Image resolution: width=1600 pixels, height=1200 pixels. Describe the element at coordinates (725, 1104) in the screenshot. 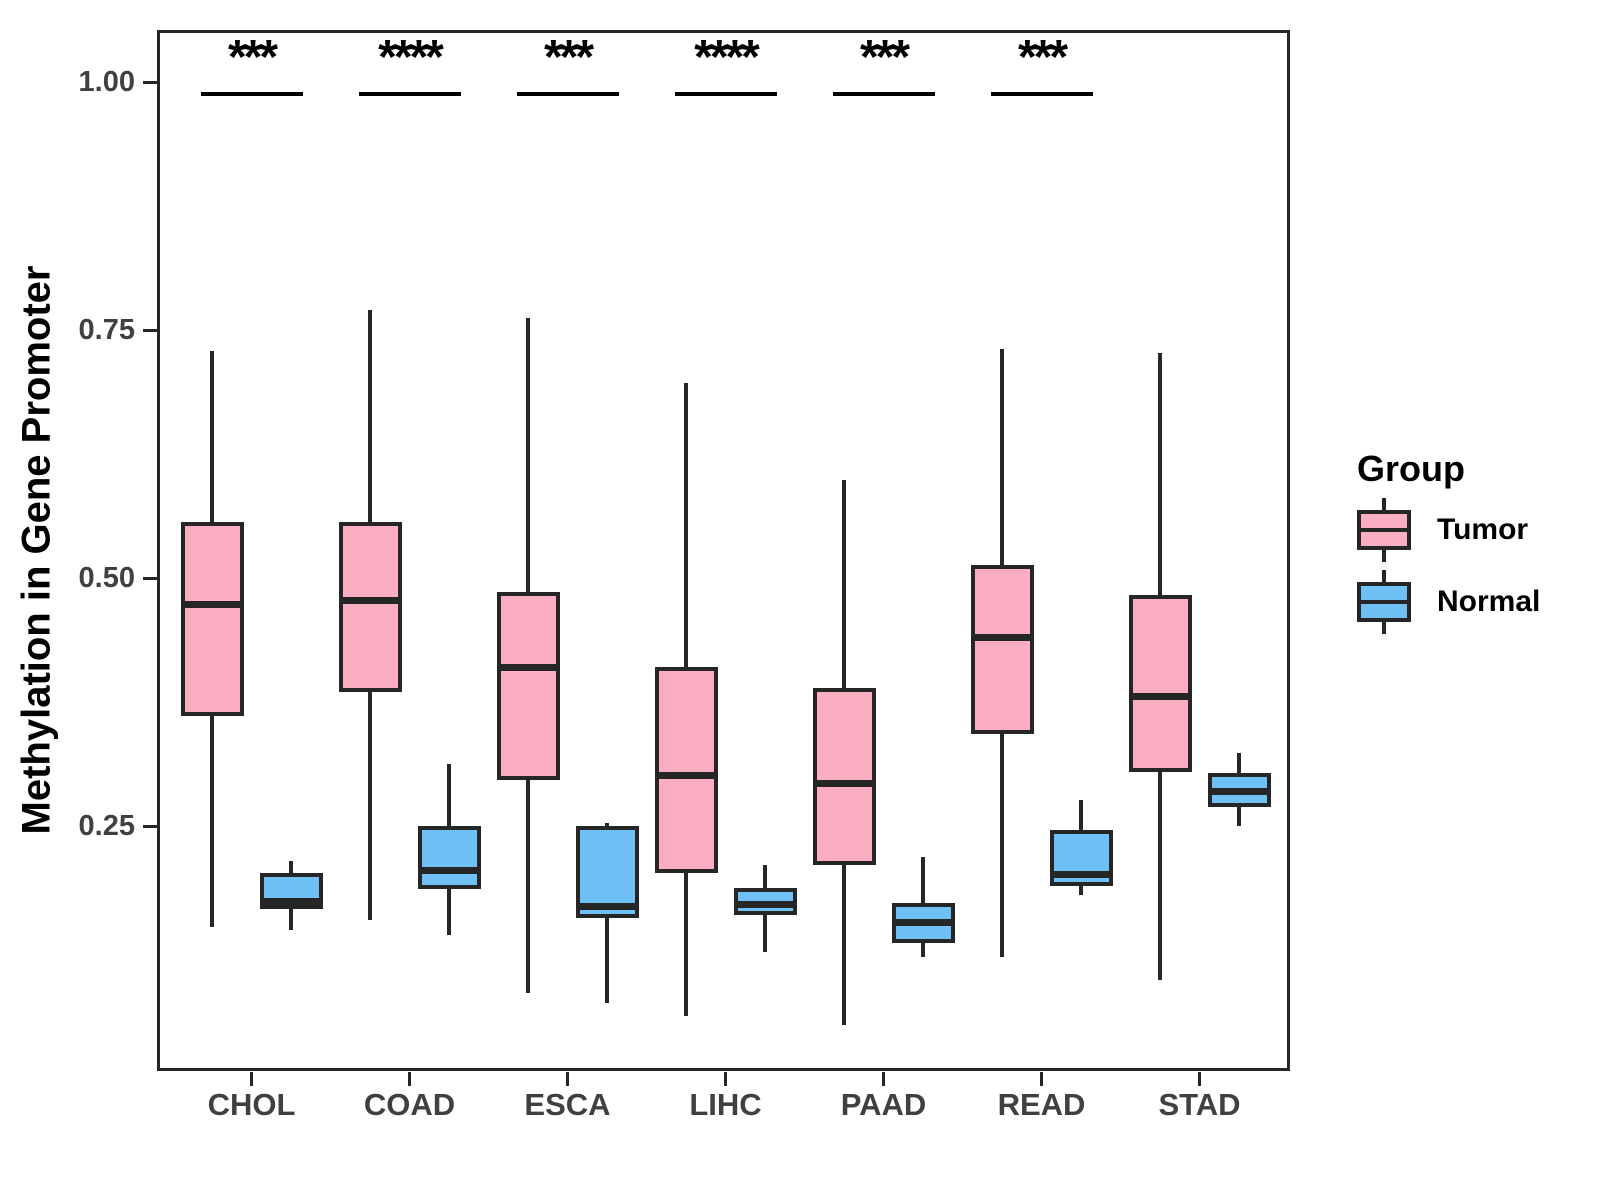

I see `x-tick-label-LIHC: LIHC` at that location.